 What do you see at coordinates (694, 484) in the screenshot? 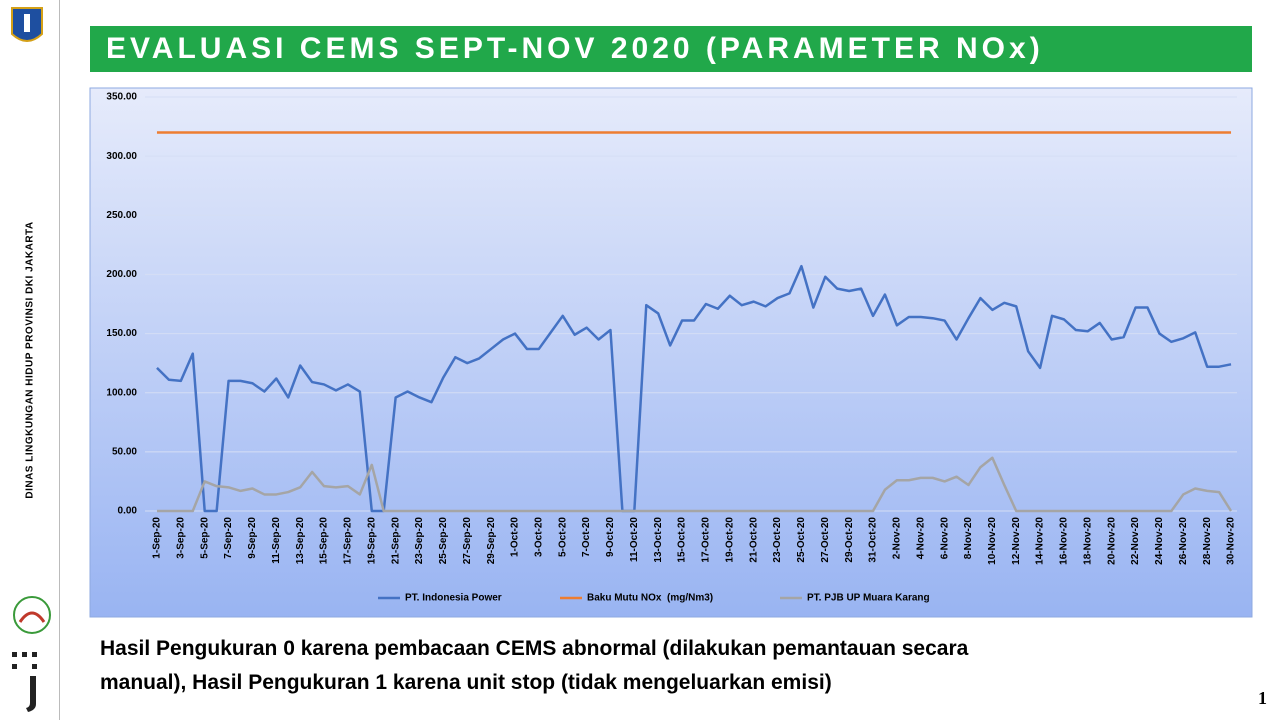
I see `series-line` at bounding box center [694, 484].